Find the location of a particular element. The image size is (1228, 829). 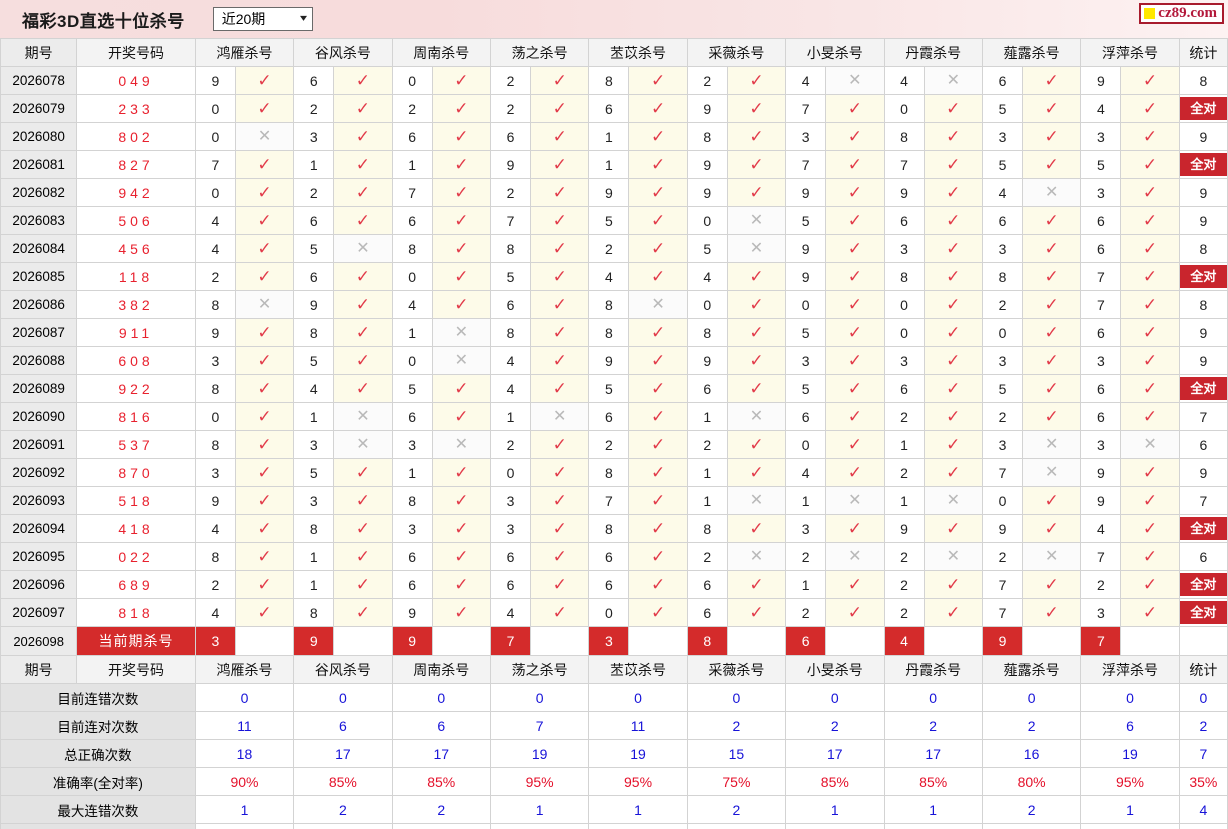

table-row: 2026089 922 8 ✓ 4 ✓ 5 ✓ 4 ✓ 5 ✓ 6 ✓ 5 ✓ 6 ✓ 5 ✓ 6 ✓ 全对 is located at coordinates (614, 388).